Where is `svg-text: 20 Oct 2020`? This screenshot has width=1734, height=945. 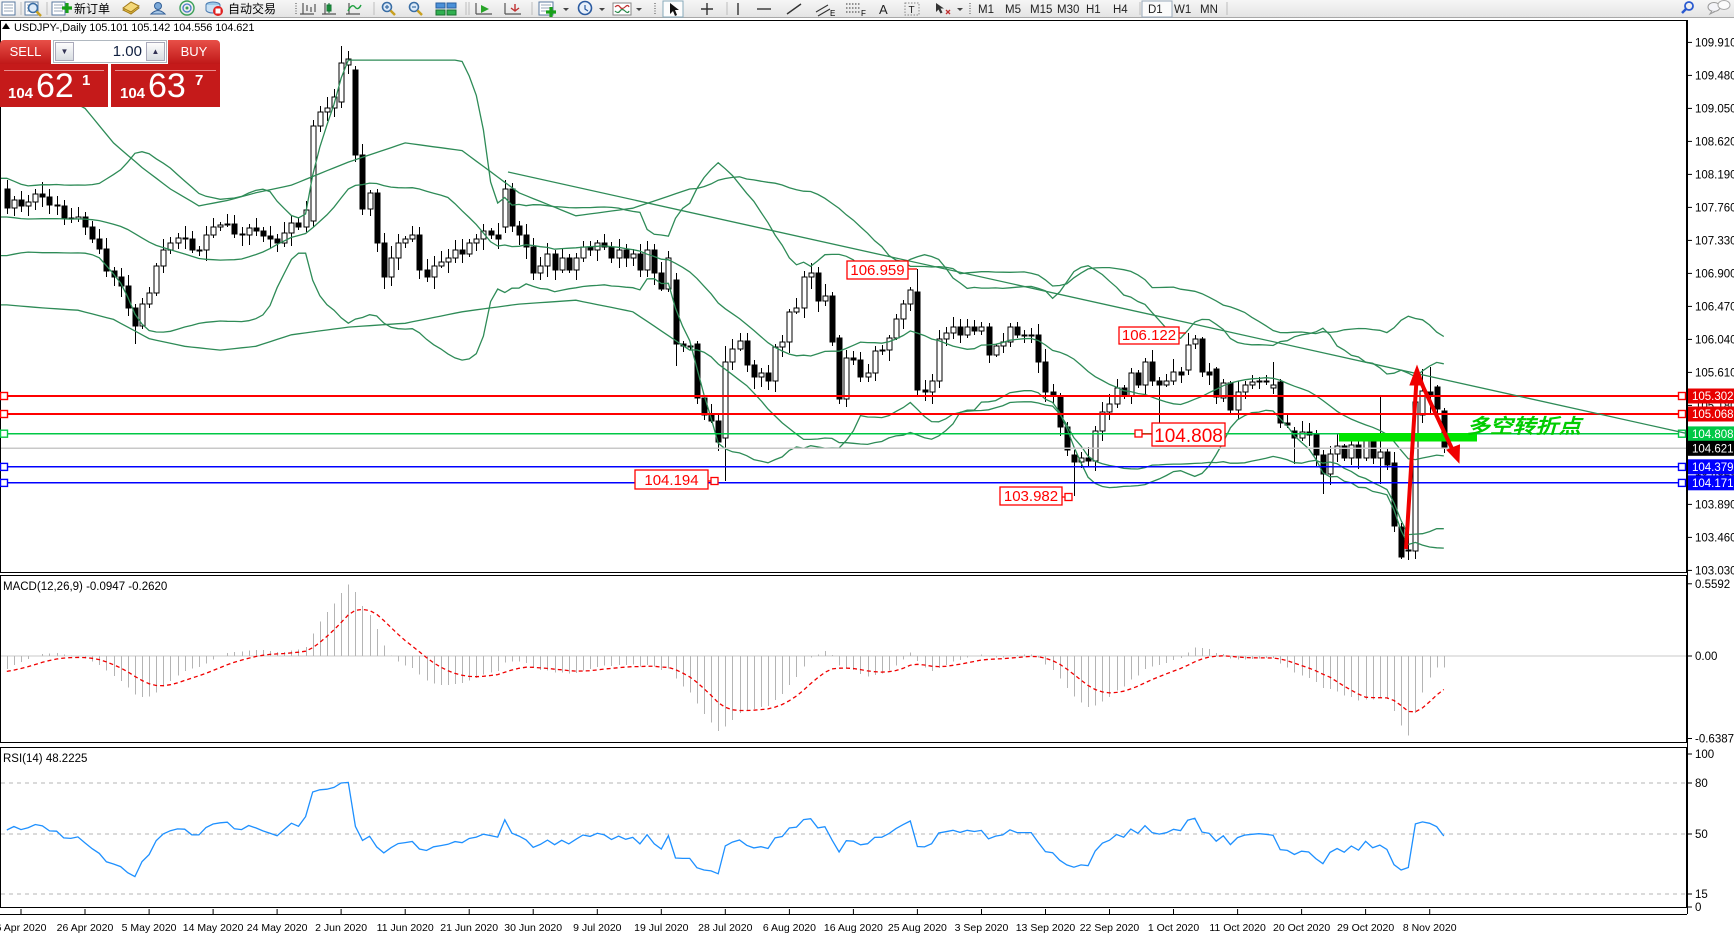
svg-text: 20 Oct 2020 is located at coordinates (1301, 928).